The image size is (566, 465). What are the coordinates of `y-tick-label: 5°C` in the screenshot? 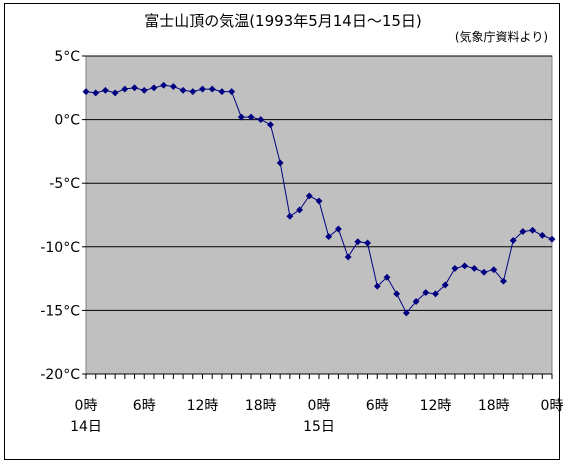 It's located at (67, 57).